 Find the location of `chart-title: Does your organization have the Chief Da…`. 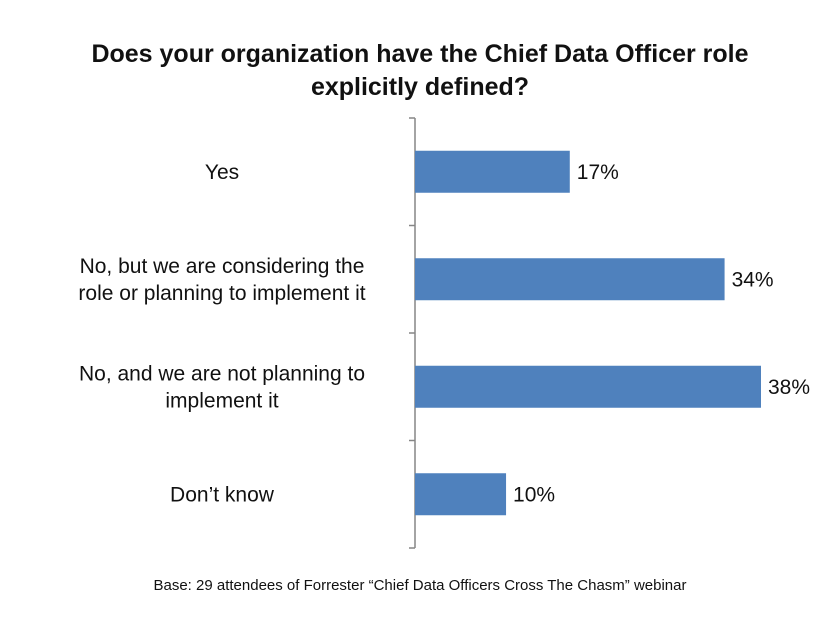

chart-title: Does your organization have the Chief Da… is located at coordinates (420, 71).